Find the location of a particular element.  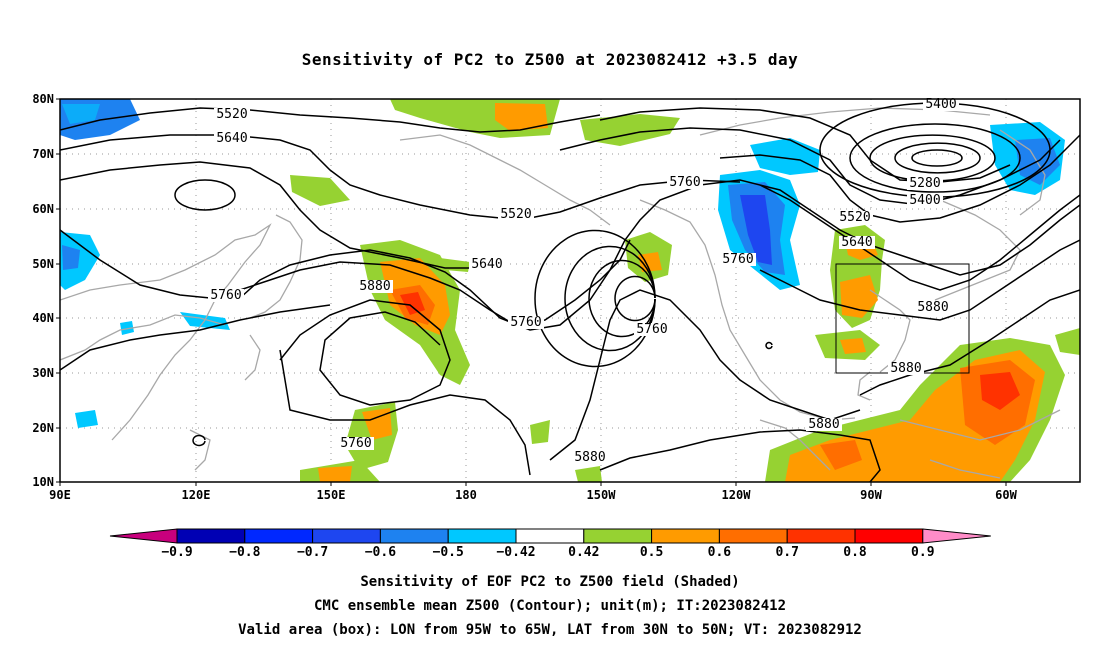

lat-label-50n: 50N is located at coordinates (43, 264).